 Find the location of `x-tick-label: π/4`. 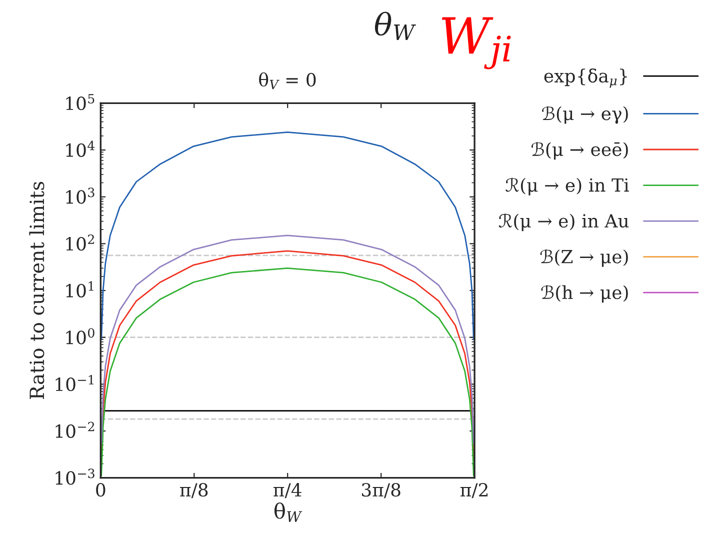

x-tick-label: π/4 is located at coordinates (288, 490).